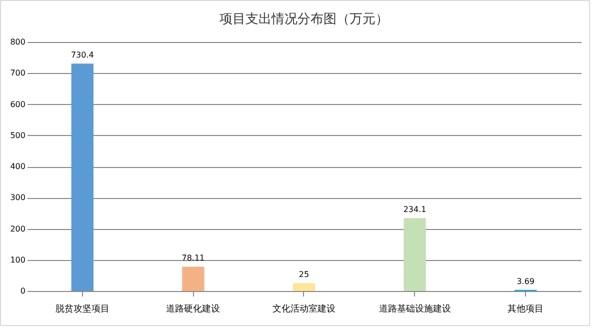 The height and width of the screenshot is (328, 592). I want to click on data-label: 78.11, so click(193, 258).